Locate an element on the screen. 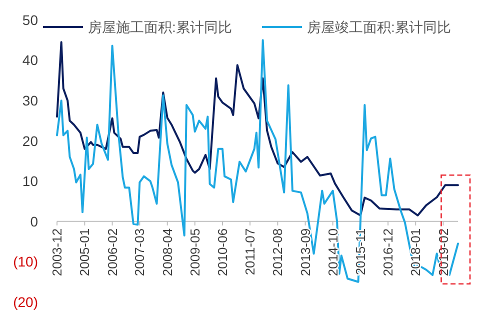  x-tick-label: 2010-06 is located at coordinates (222, 252).